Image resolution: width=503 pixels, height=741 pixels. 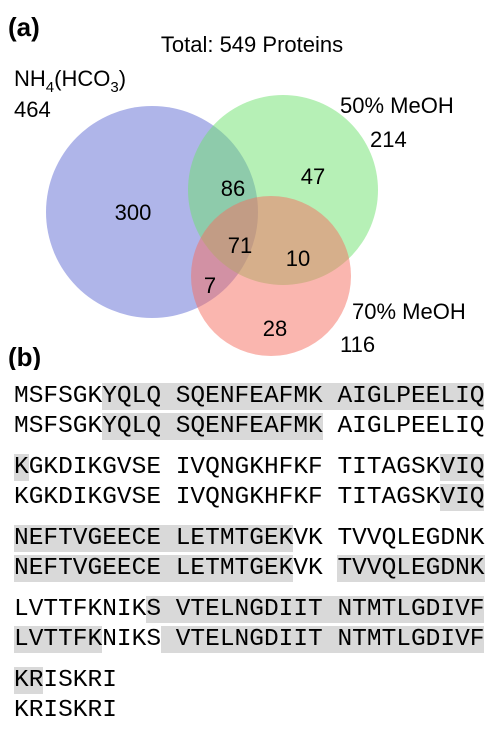 I want to click on region-count: 28, so click(x=275, y=328).